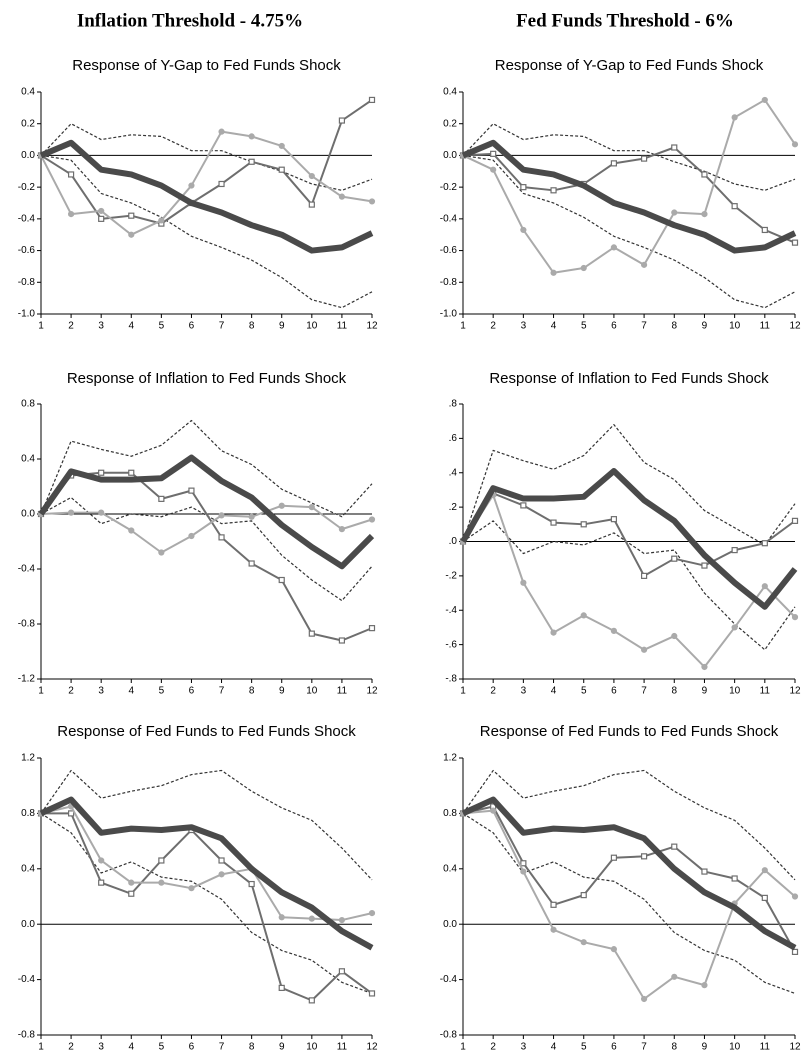 The image size is (803, 1054). I want to click on y-tick-label: -.8, so click(451, 679).